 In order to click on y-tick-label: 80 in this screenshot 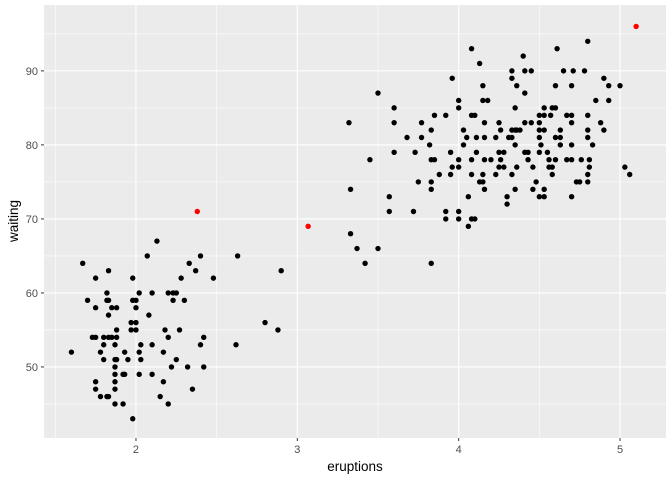, I will do `click(32, 146)`.